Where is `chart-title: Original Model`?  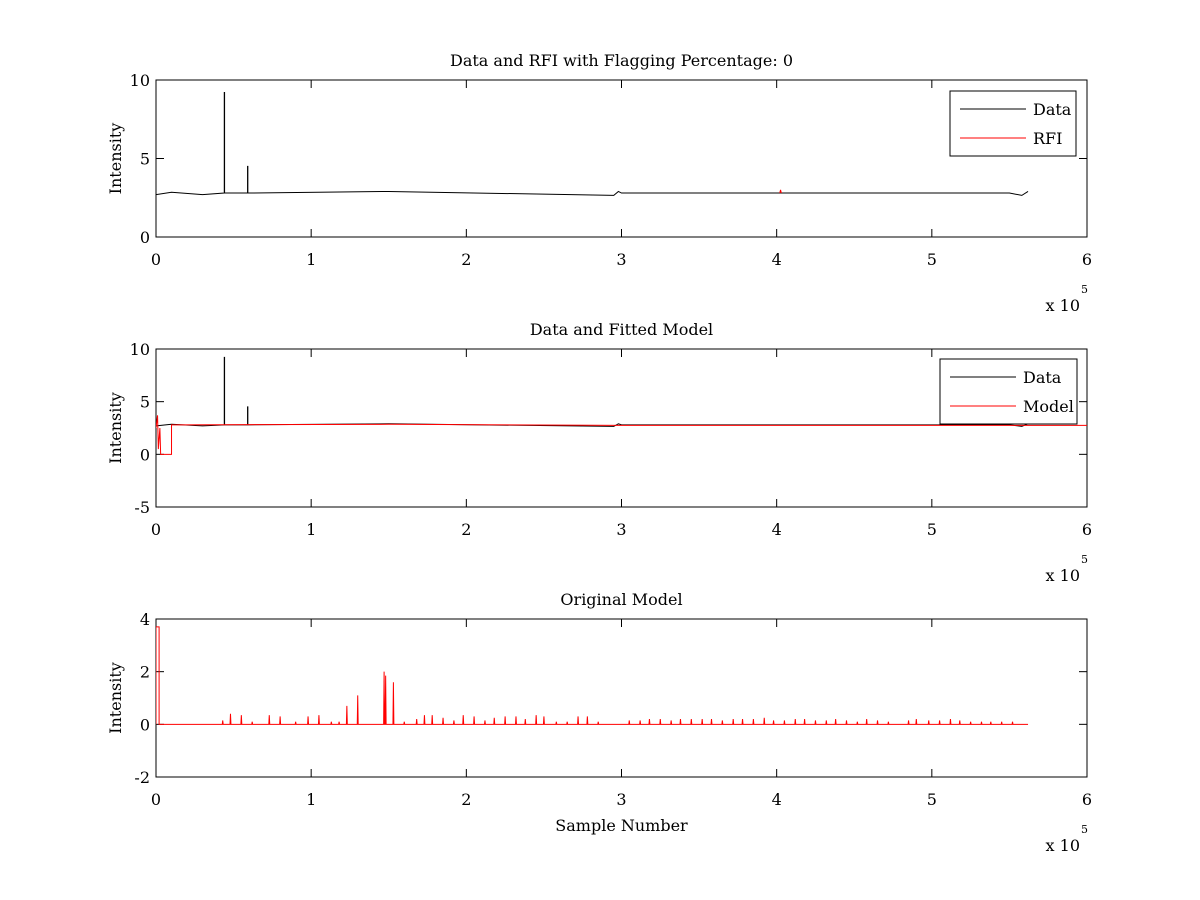 chart-title: Original Model is located at coordinates (621, 599).